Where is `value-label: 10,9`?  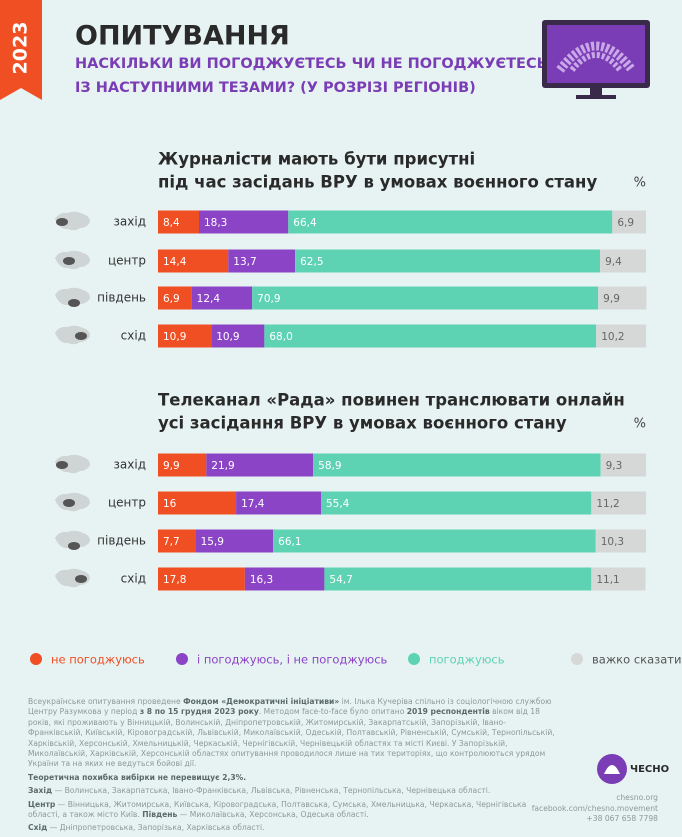
value-label: 10,9 is located at coordinates (174, 337).